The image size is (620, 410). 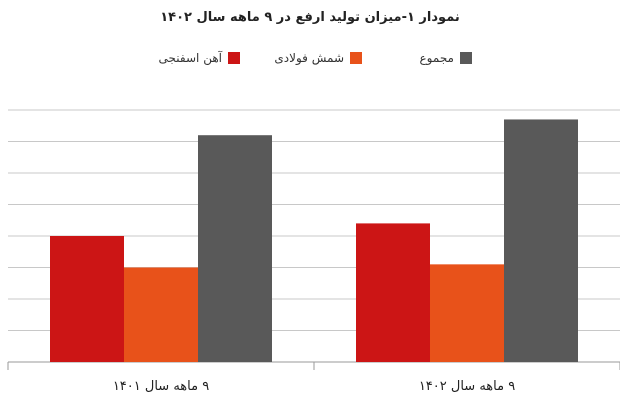 I want to click on legend-item-total: مجموع, so click(x=446, y=58).